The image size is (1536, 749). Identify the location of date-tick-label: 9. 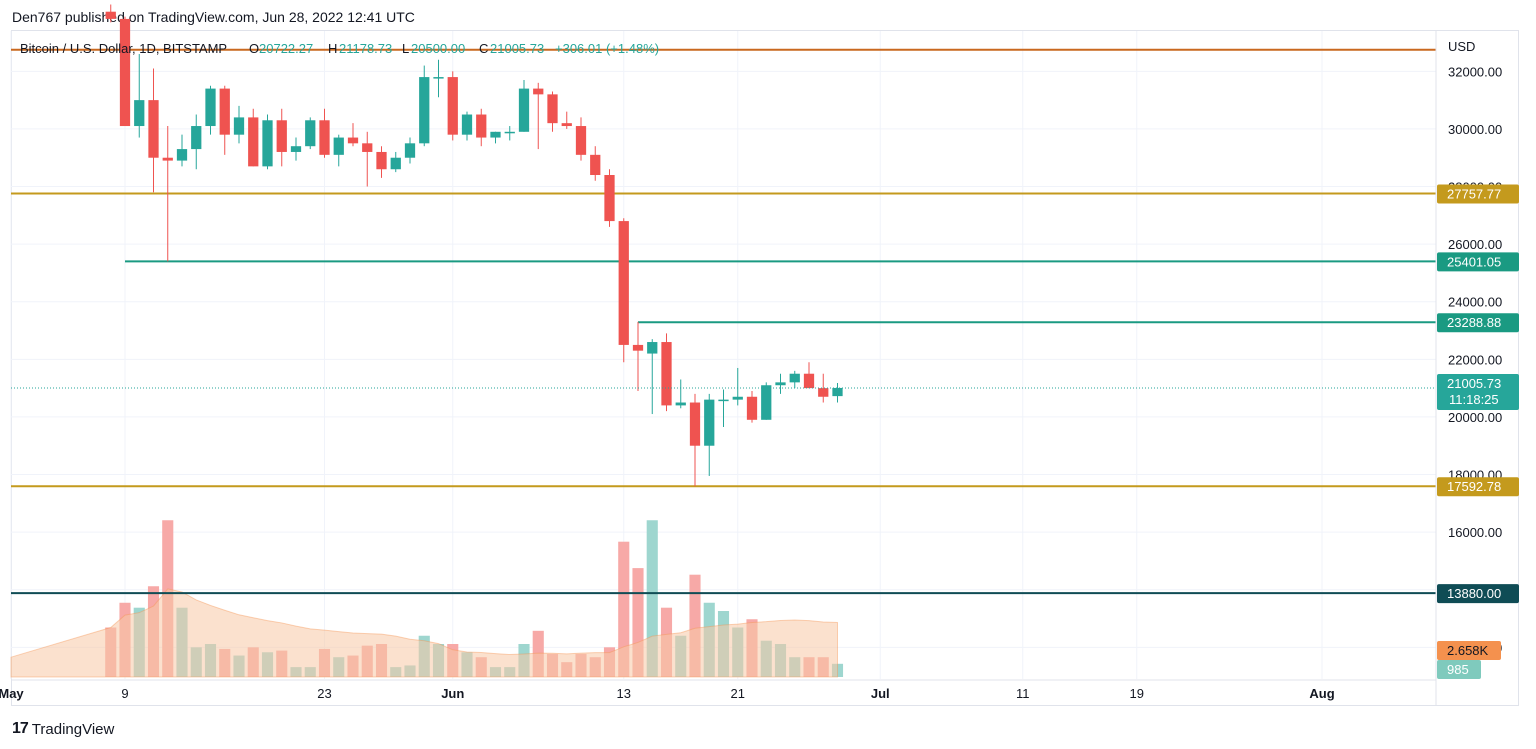
(124, 693).